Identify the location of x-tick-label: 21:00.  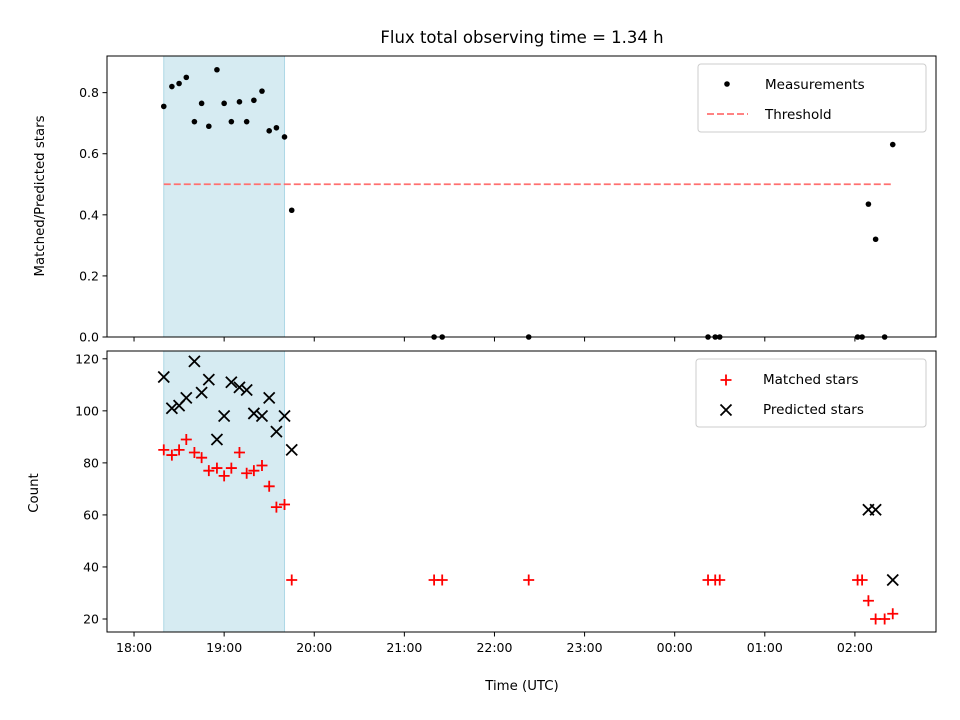
(404, 647).